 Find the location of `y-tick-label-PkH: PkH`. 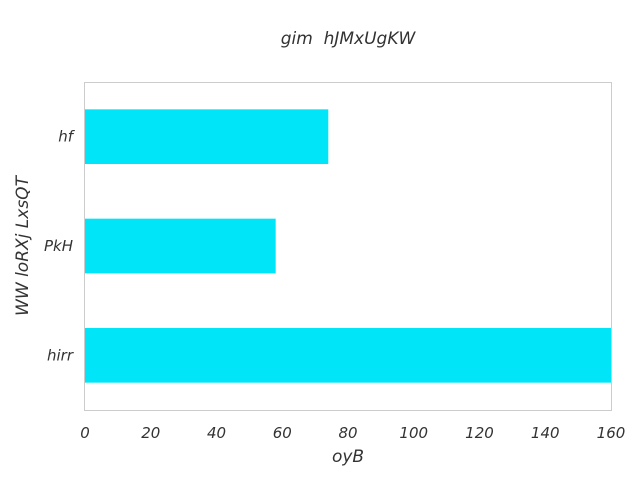

y-tick-label-PkH: PkH is located at coordinates (58, 246).